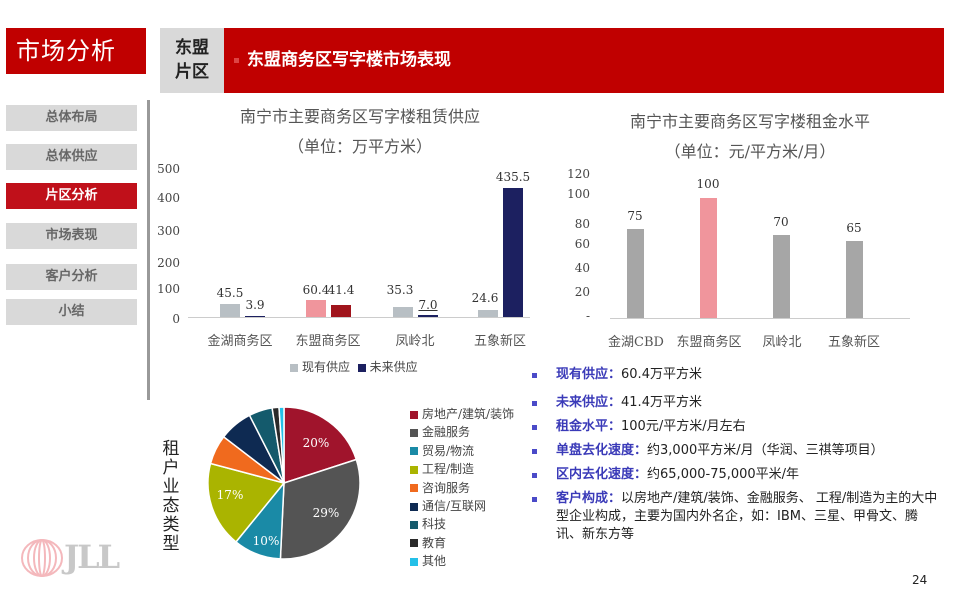  Describe the element at coordinates (230, 310) in the screenshot. I see `bar-existing-jinhu` at that location.